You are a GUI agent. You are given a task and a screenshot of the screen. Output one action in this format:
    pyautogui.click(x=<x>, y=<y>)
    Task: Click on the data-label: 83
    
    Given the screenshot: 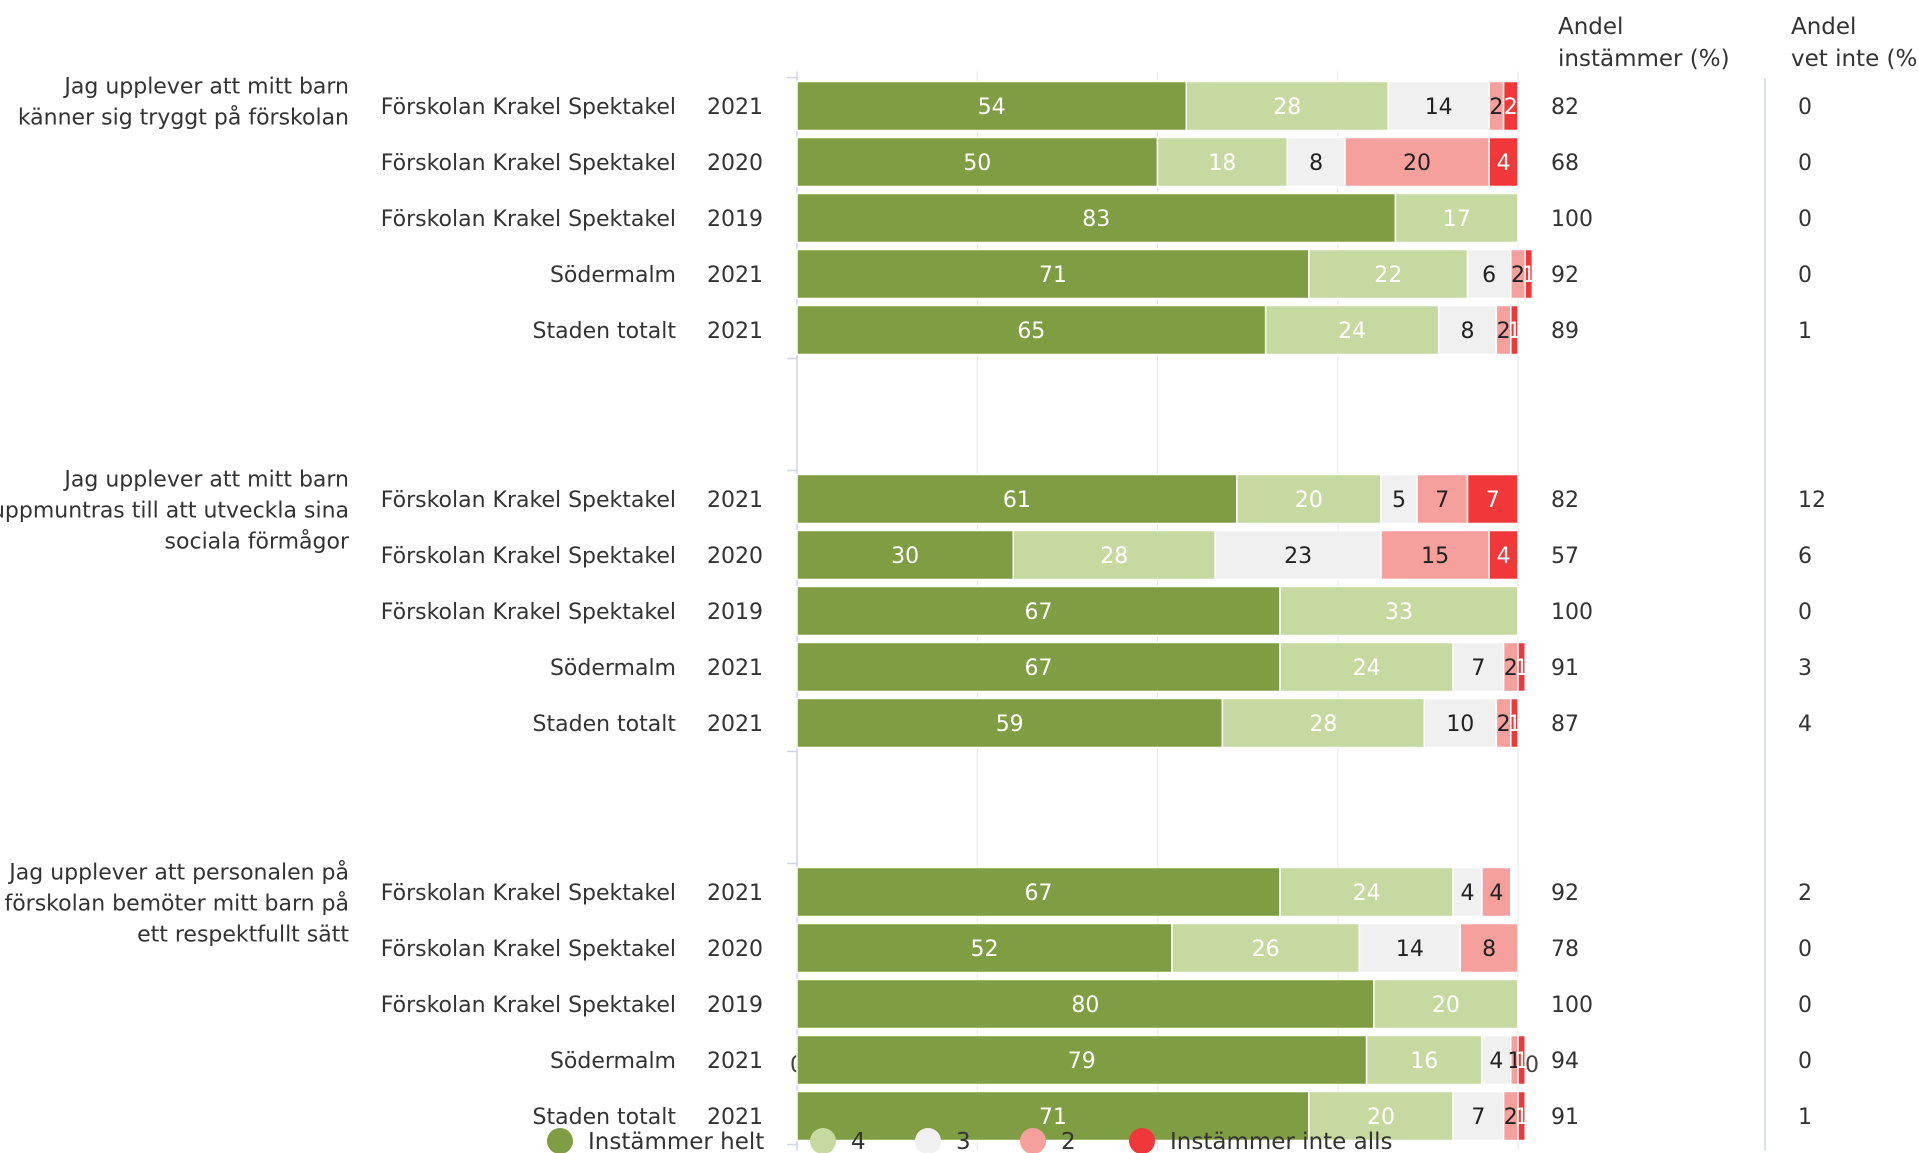 What is the action you would take?
    pyautogui.click(x=1096, y=219)
    